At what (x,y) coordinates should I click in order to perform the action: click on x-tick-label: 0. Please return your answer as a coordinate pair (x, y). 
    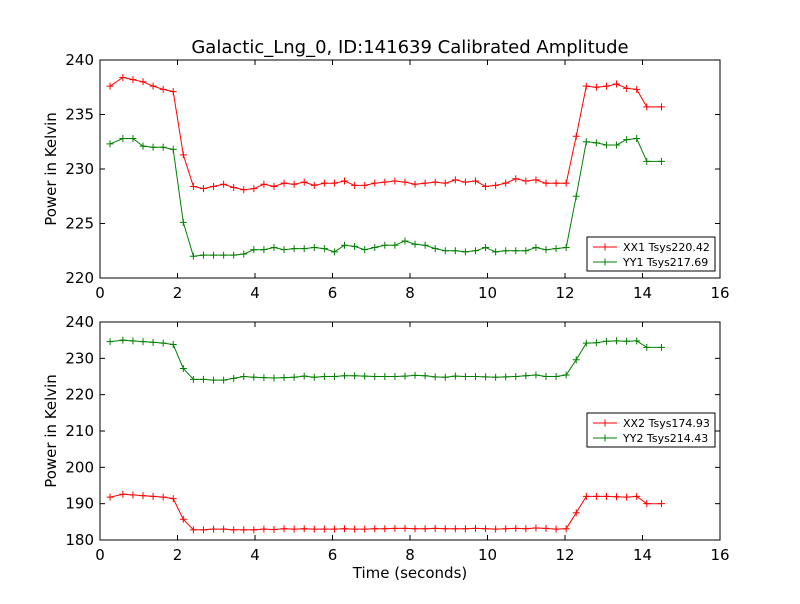
    Looking at the image, I should click on (100, 293).